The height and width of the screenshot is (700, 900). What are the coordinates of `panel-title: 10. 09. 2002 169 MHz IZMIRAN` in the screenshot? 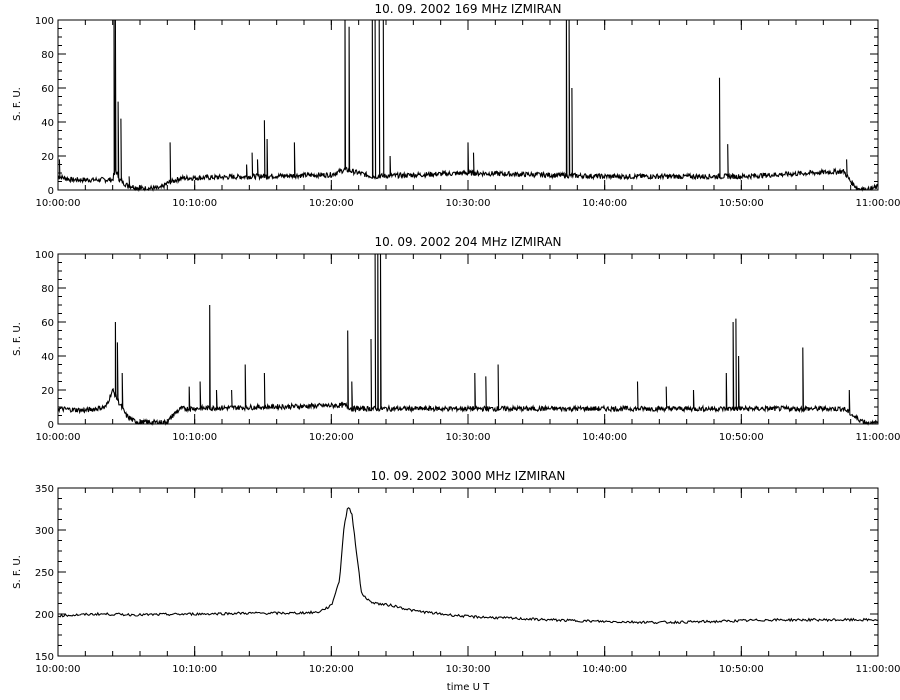 It's located at (467, 9).